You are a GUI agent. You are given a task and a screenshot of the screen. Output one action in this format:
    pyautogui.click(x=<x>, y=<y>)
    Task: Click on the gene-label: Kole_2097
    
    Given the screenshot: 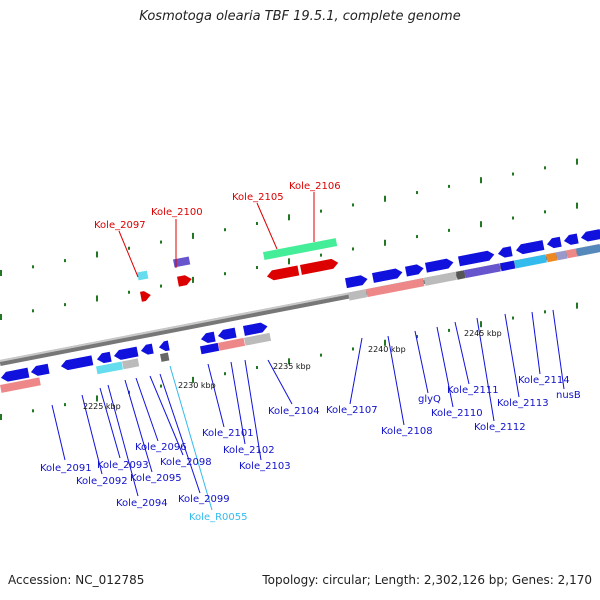 What is the action you would take?
    pyautogui.click(x=120, y=225)
    